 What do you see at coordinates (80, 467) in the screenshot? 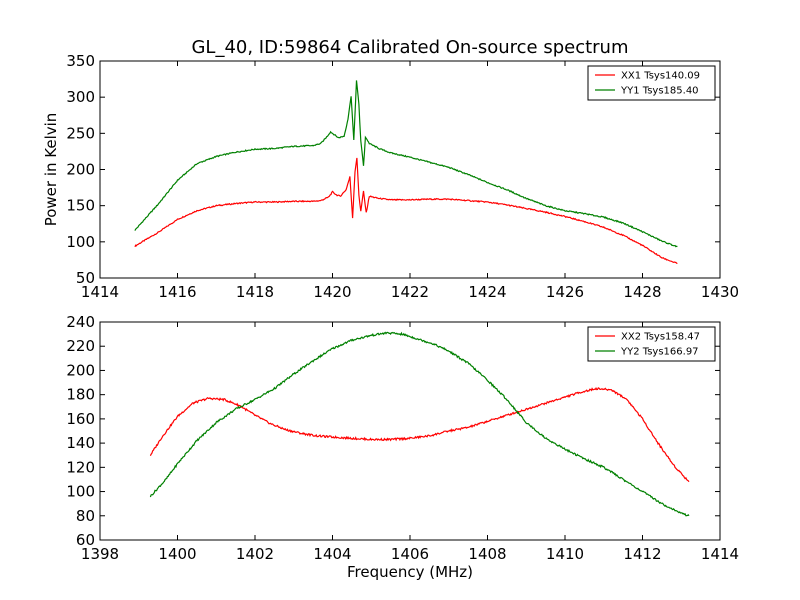
I see `y-tick-label: 120` at bounding box center [80, 467].